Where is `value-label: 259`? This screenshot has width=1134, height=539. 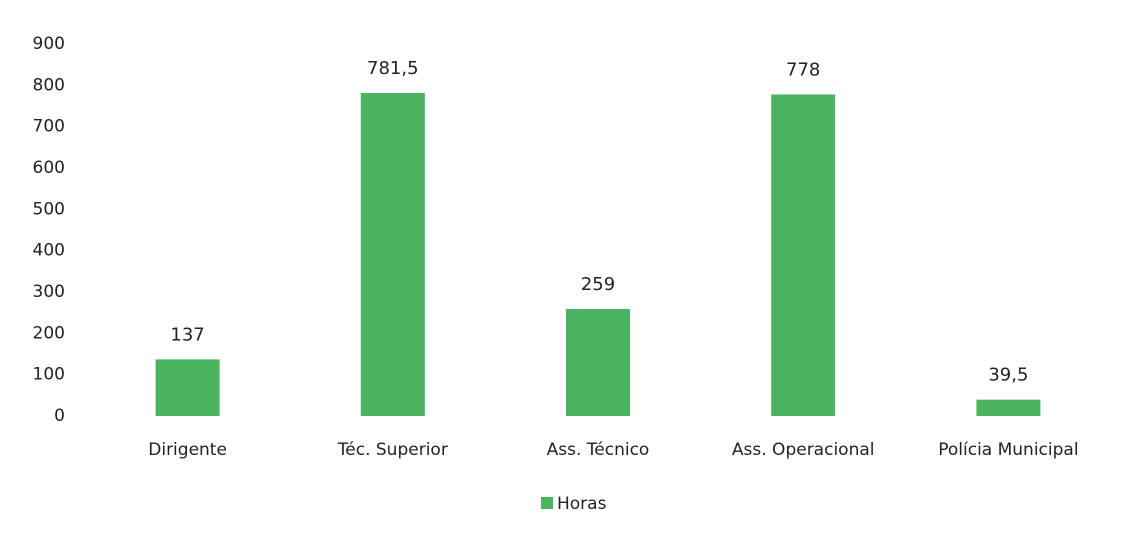
value-label: 259 is located at coordinates (598, 284).